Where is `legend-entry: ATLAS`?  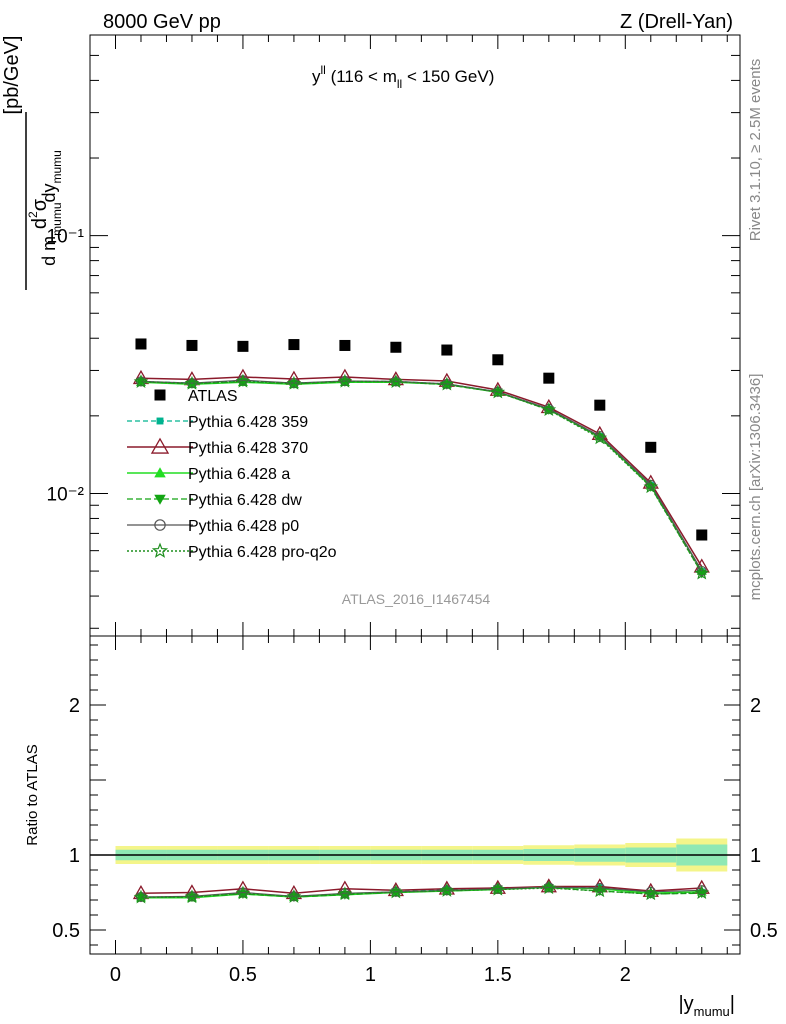
legend-entry: ATLAS is located at coordinates (196, 396).